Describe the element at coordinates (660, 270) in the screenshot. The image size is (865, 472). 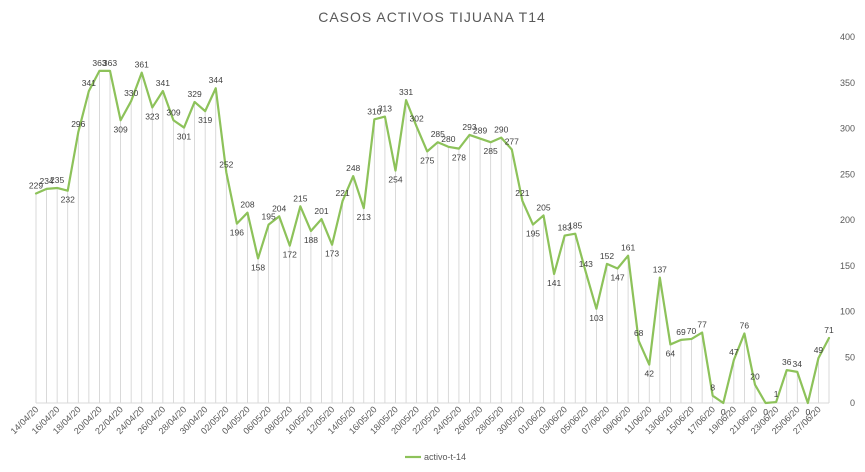
I see `data-label: 137` at that location.